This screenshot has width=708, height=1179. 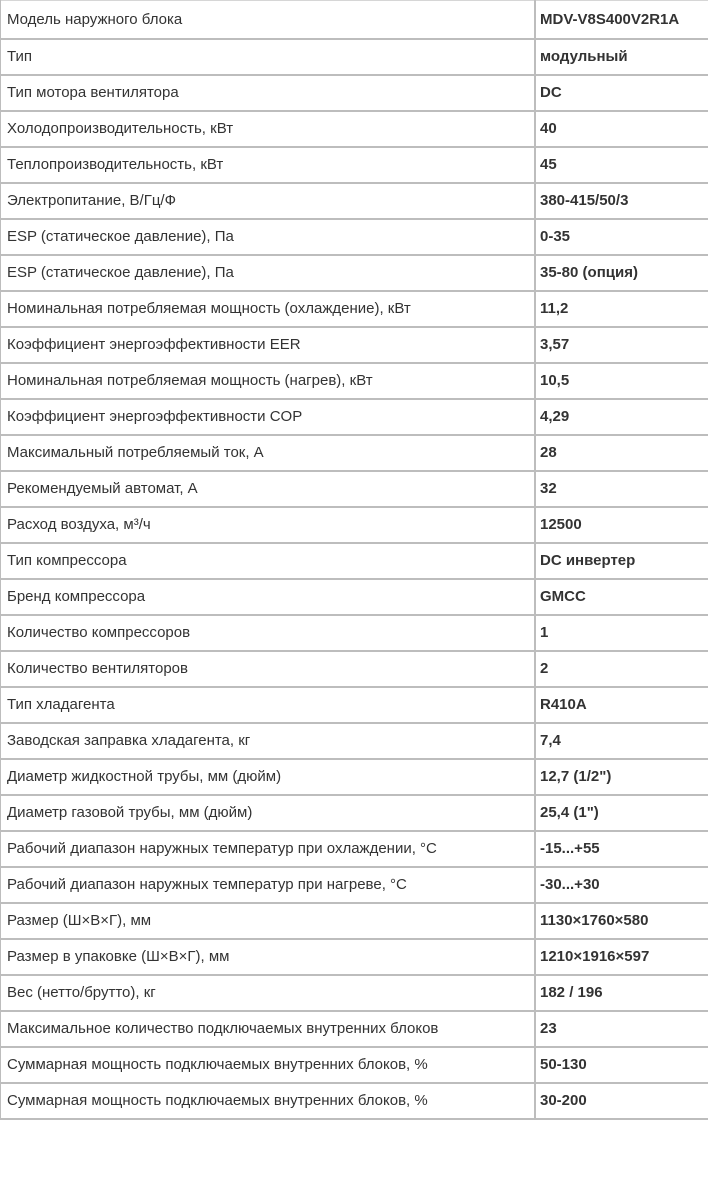 I want to click on table-row: Тип компрессора DC инвертер, so click(x=354, y=561).